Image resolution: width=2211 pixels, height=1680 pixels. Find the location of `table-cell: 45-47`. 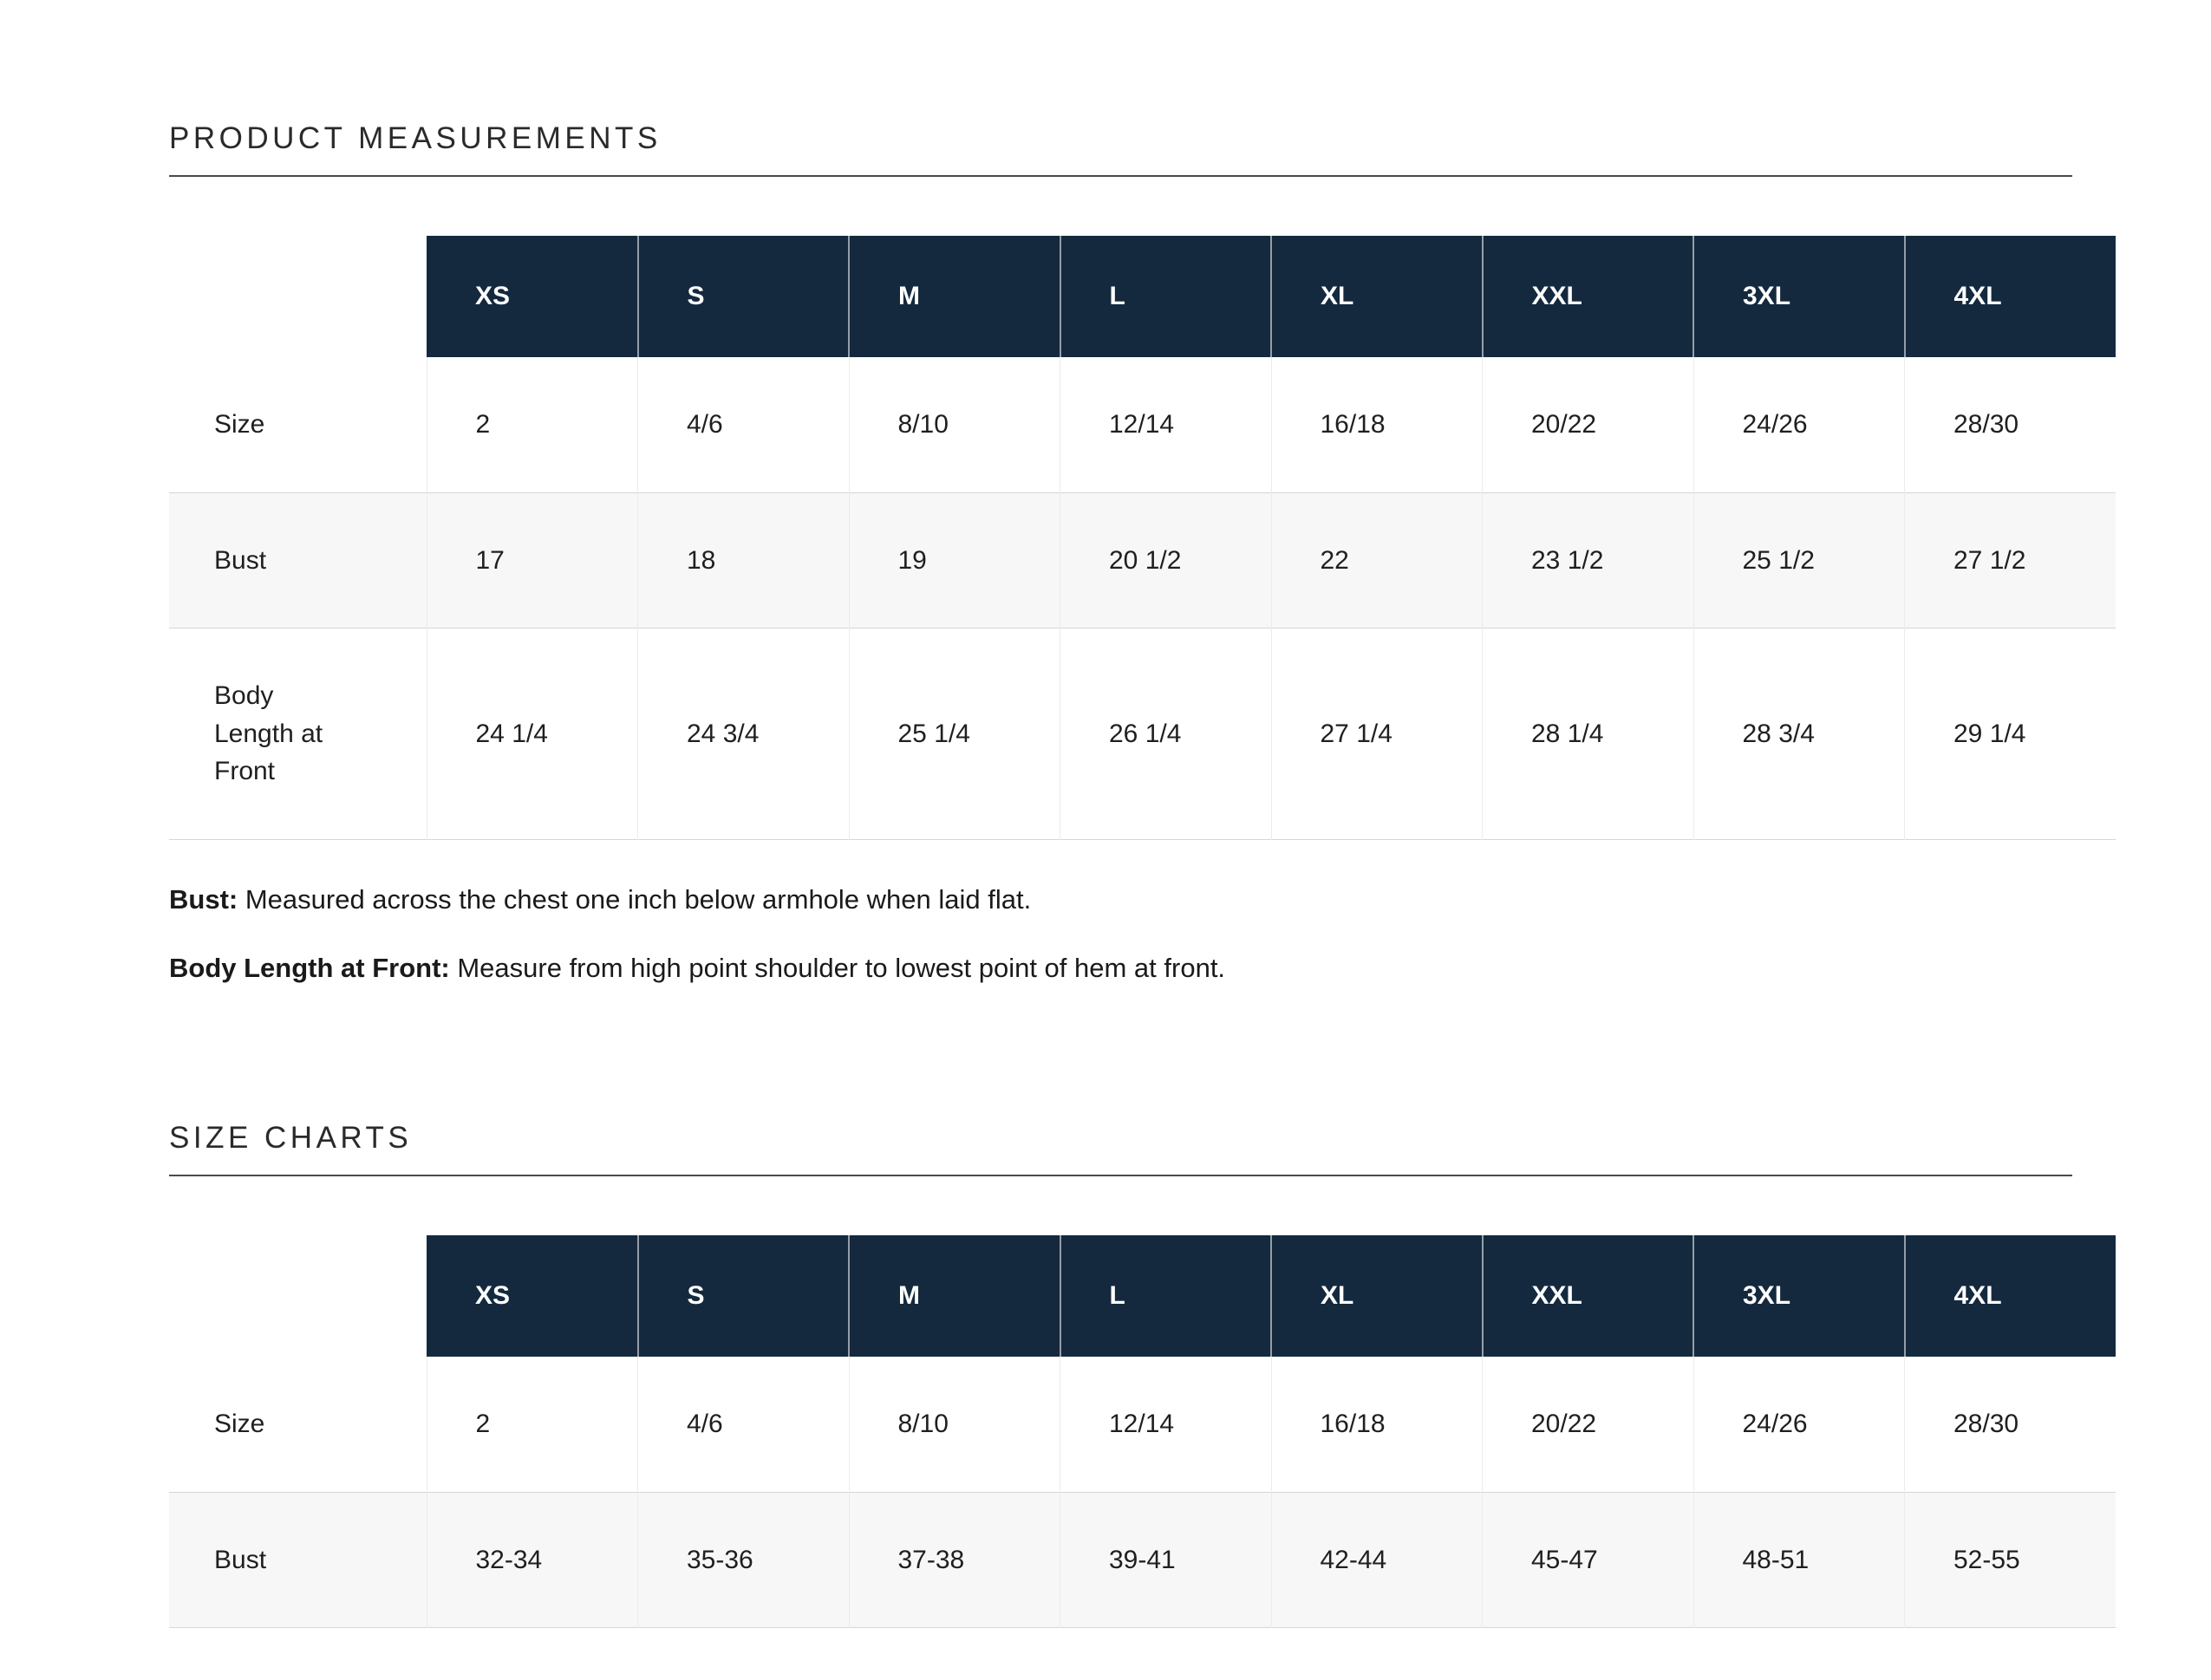

table-cell: 45-47 is located at coordinates (1587, 1560).